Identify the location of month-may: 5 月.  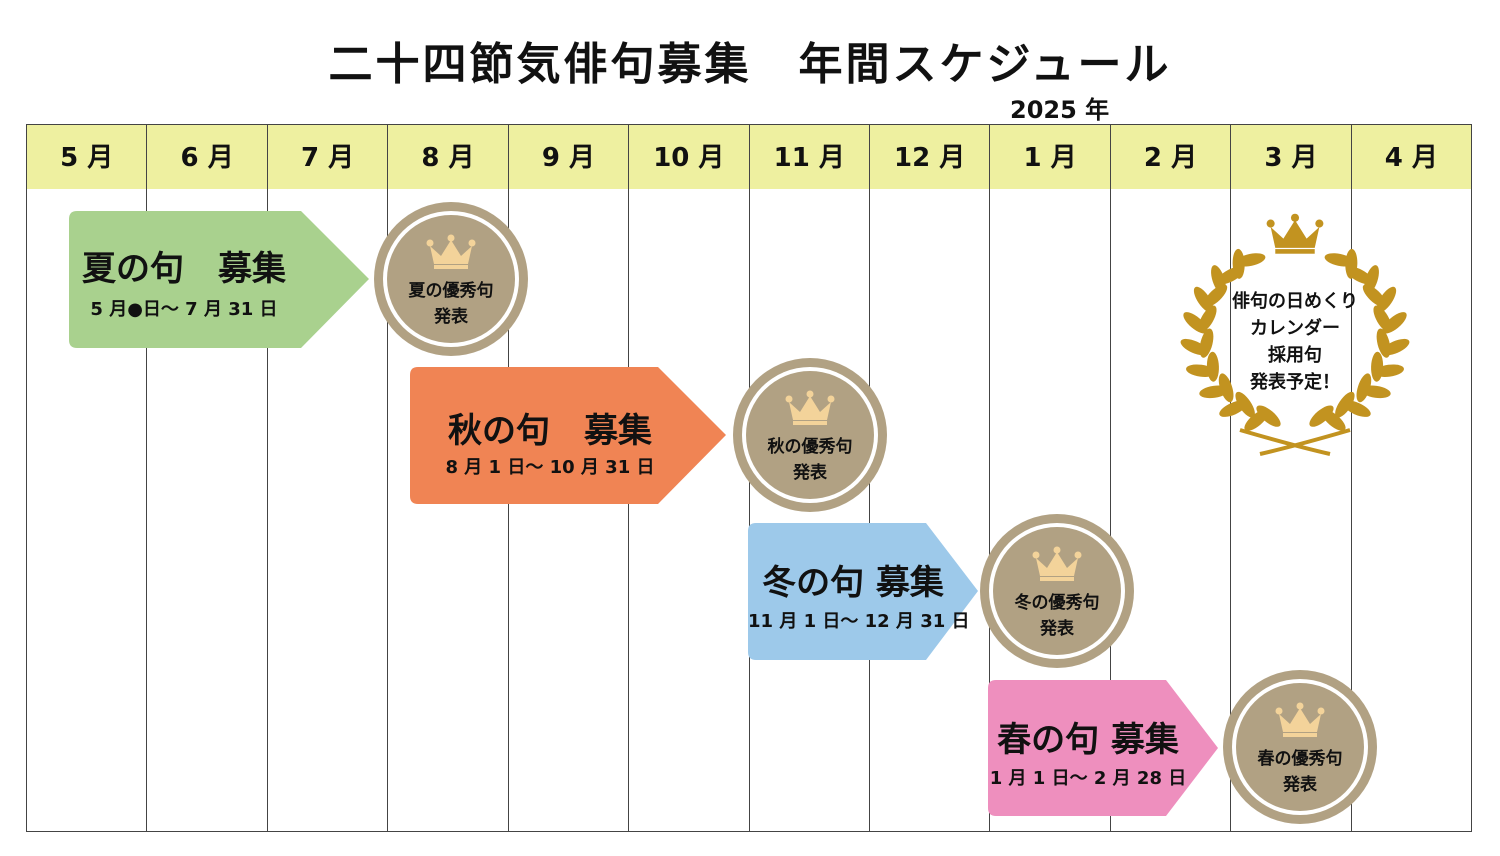
(87, 157).